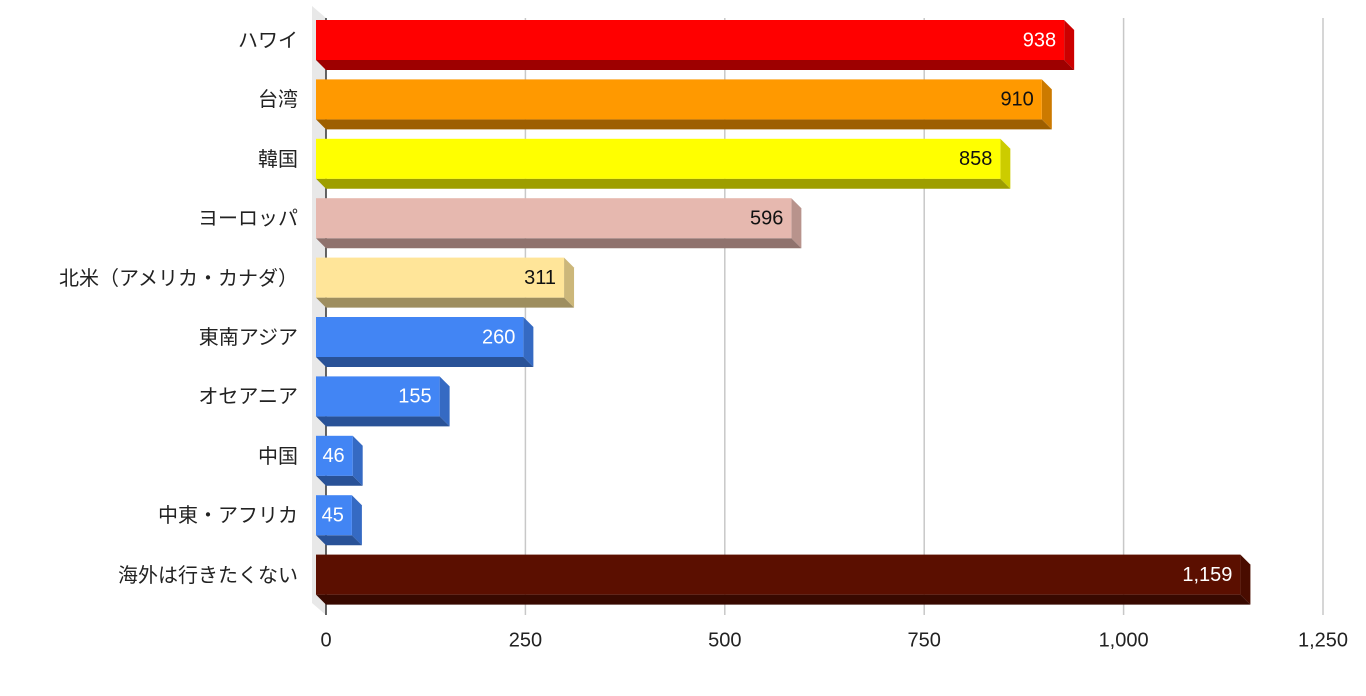 This screenshot has width=1366, height=696. Describe the element at coordinates (766, 218) in the screenshot. I see `value-label: 596` at that location.